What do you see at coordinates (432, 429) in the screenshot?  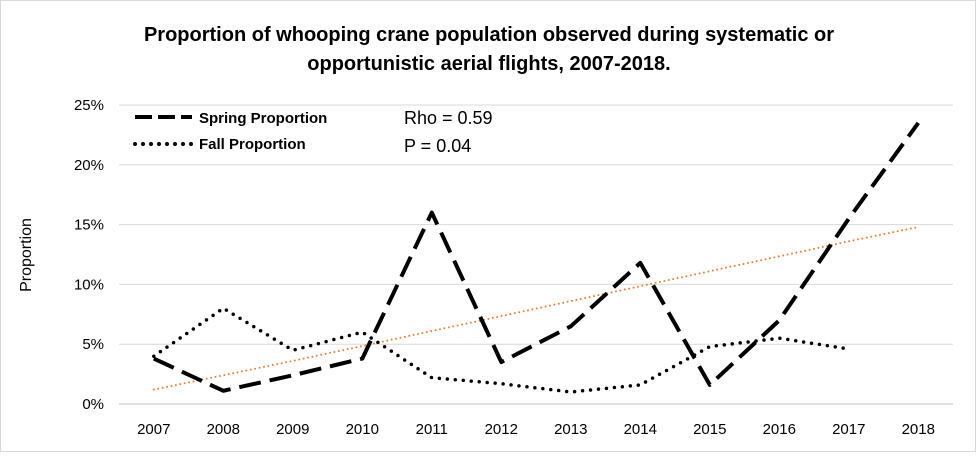 I see `x-tick-label: 2011` at bounding box center [432, 429].